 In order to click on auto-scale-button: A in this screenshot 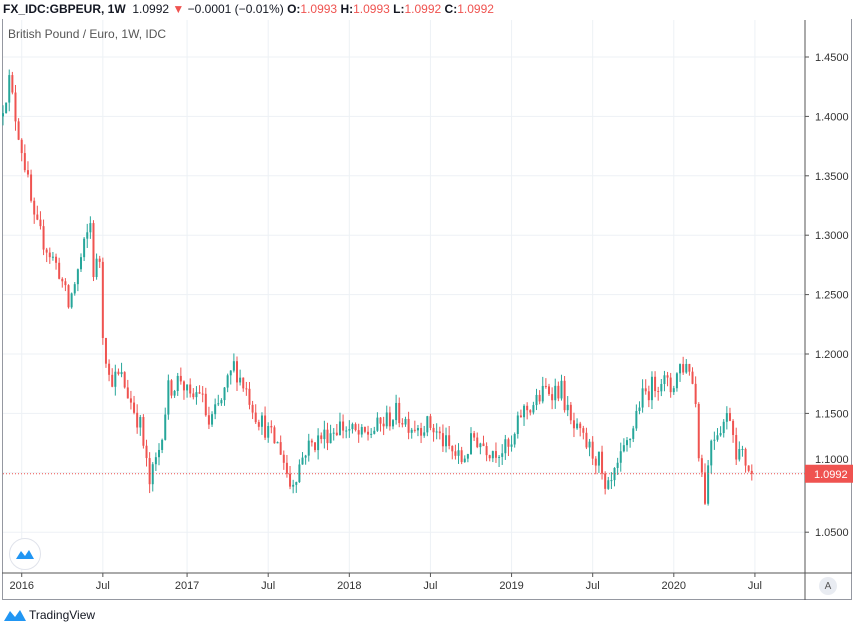, I will do `click(828, 586)`.